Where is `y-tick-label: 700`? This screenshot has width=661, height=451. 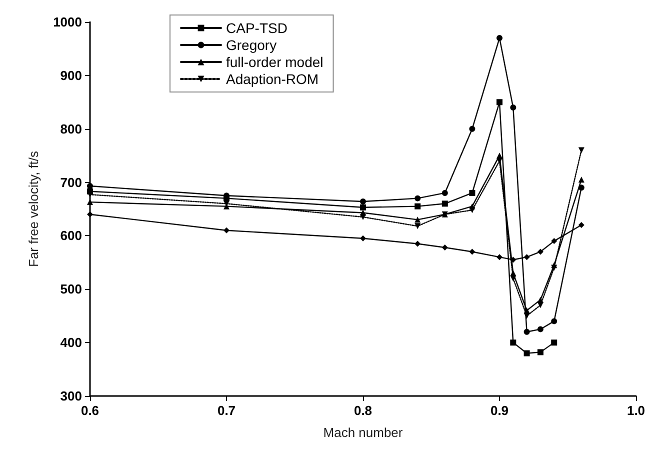
y-tick-label: 700 is located at coordinates (71, 182).